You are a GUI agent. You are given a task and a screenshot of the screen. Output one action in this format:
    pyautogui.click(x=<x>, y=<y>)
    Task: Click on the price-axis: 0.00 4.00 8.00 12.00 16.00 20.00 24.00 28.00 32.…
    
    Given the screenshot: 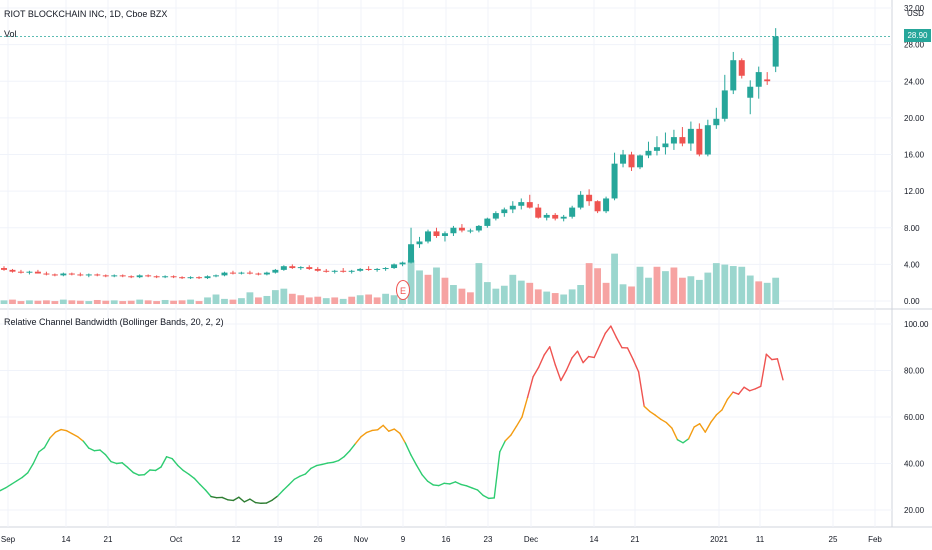 What is the action you would take?
    pyautogui.click(x=916, y=259)
    